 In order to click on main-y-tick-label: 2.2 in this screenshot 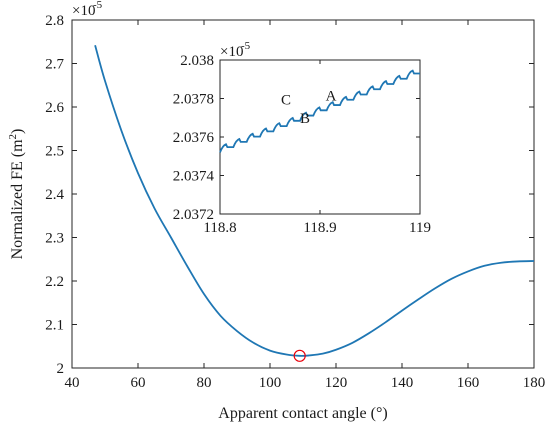, I will do `click(54, 282)`.